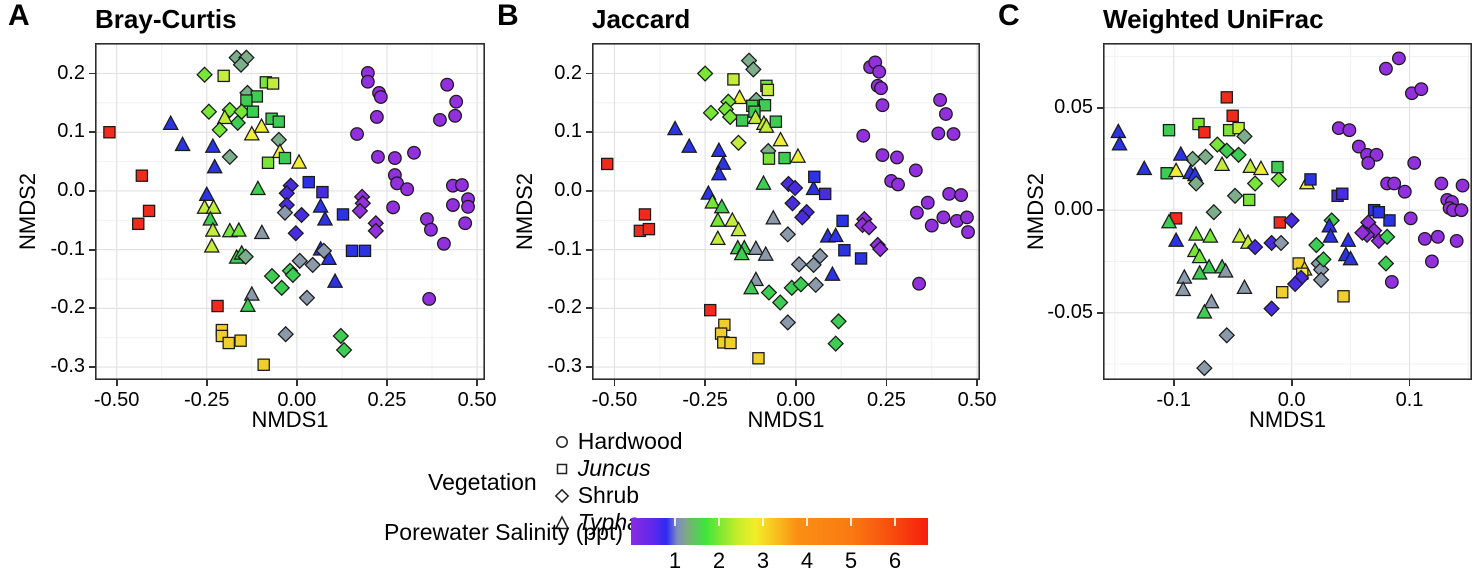 Image resolution: width=1484 pixels, height=572 pixels. Describe the element at coordinates (763, 522) in the screenshot. I see `colorbar-tick-mark` at that location.